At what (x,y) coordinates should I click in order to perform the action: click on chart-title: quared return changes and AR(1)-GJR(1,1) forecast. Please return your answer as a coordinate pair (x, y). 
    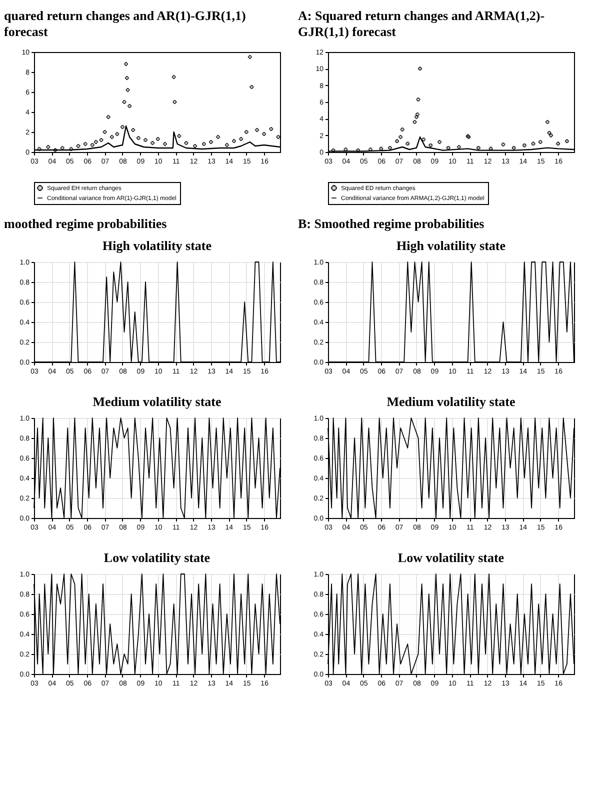
    Looking at the image, I should click on (125, 24).